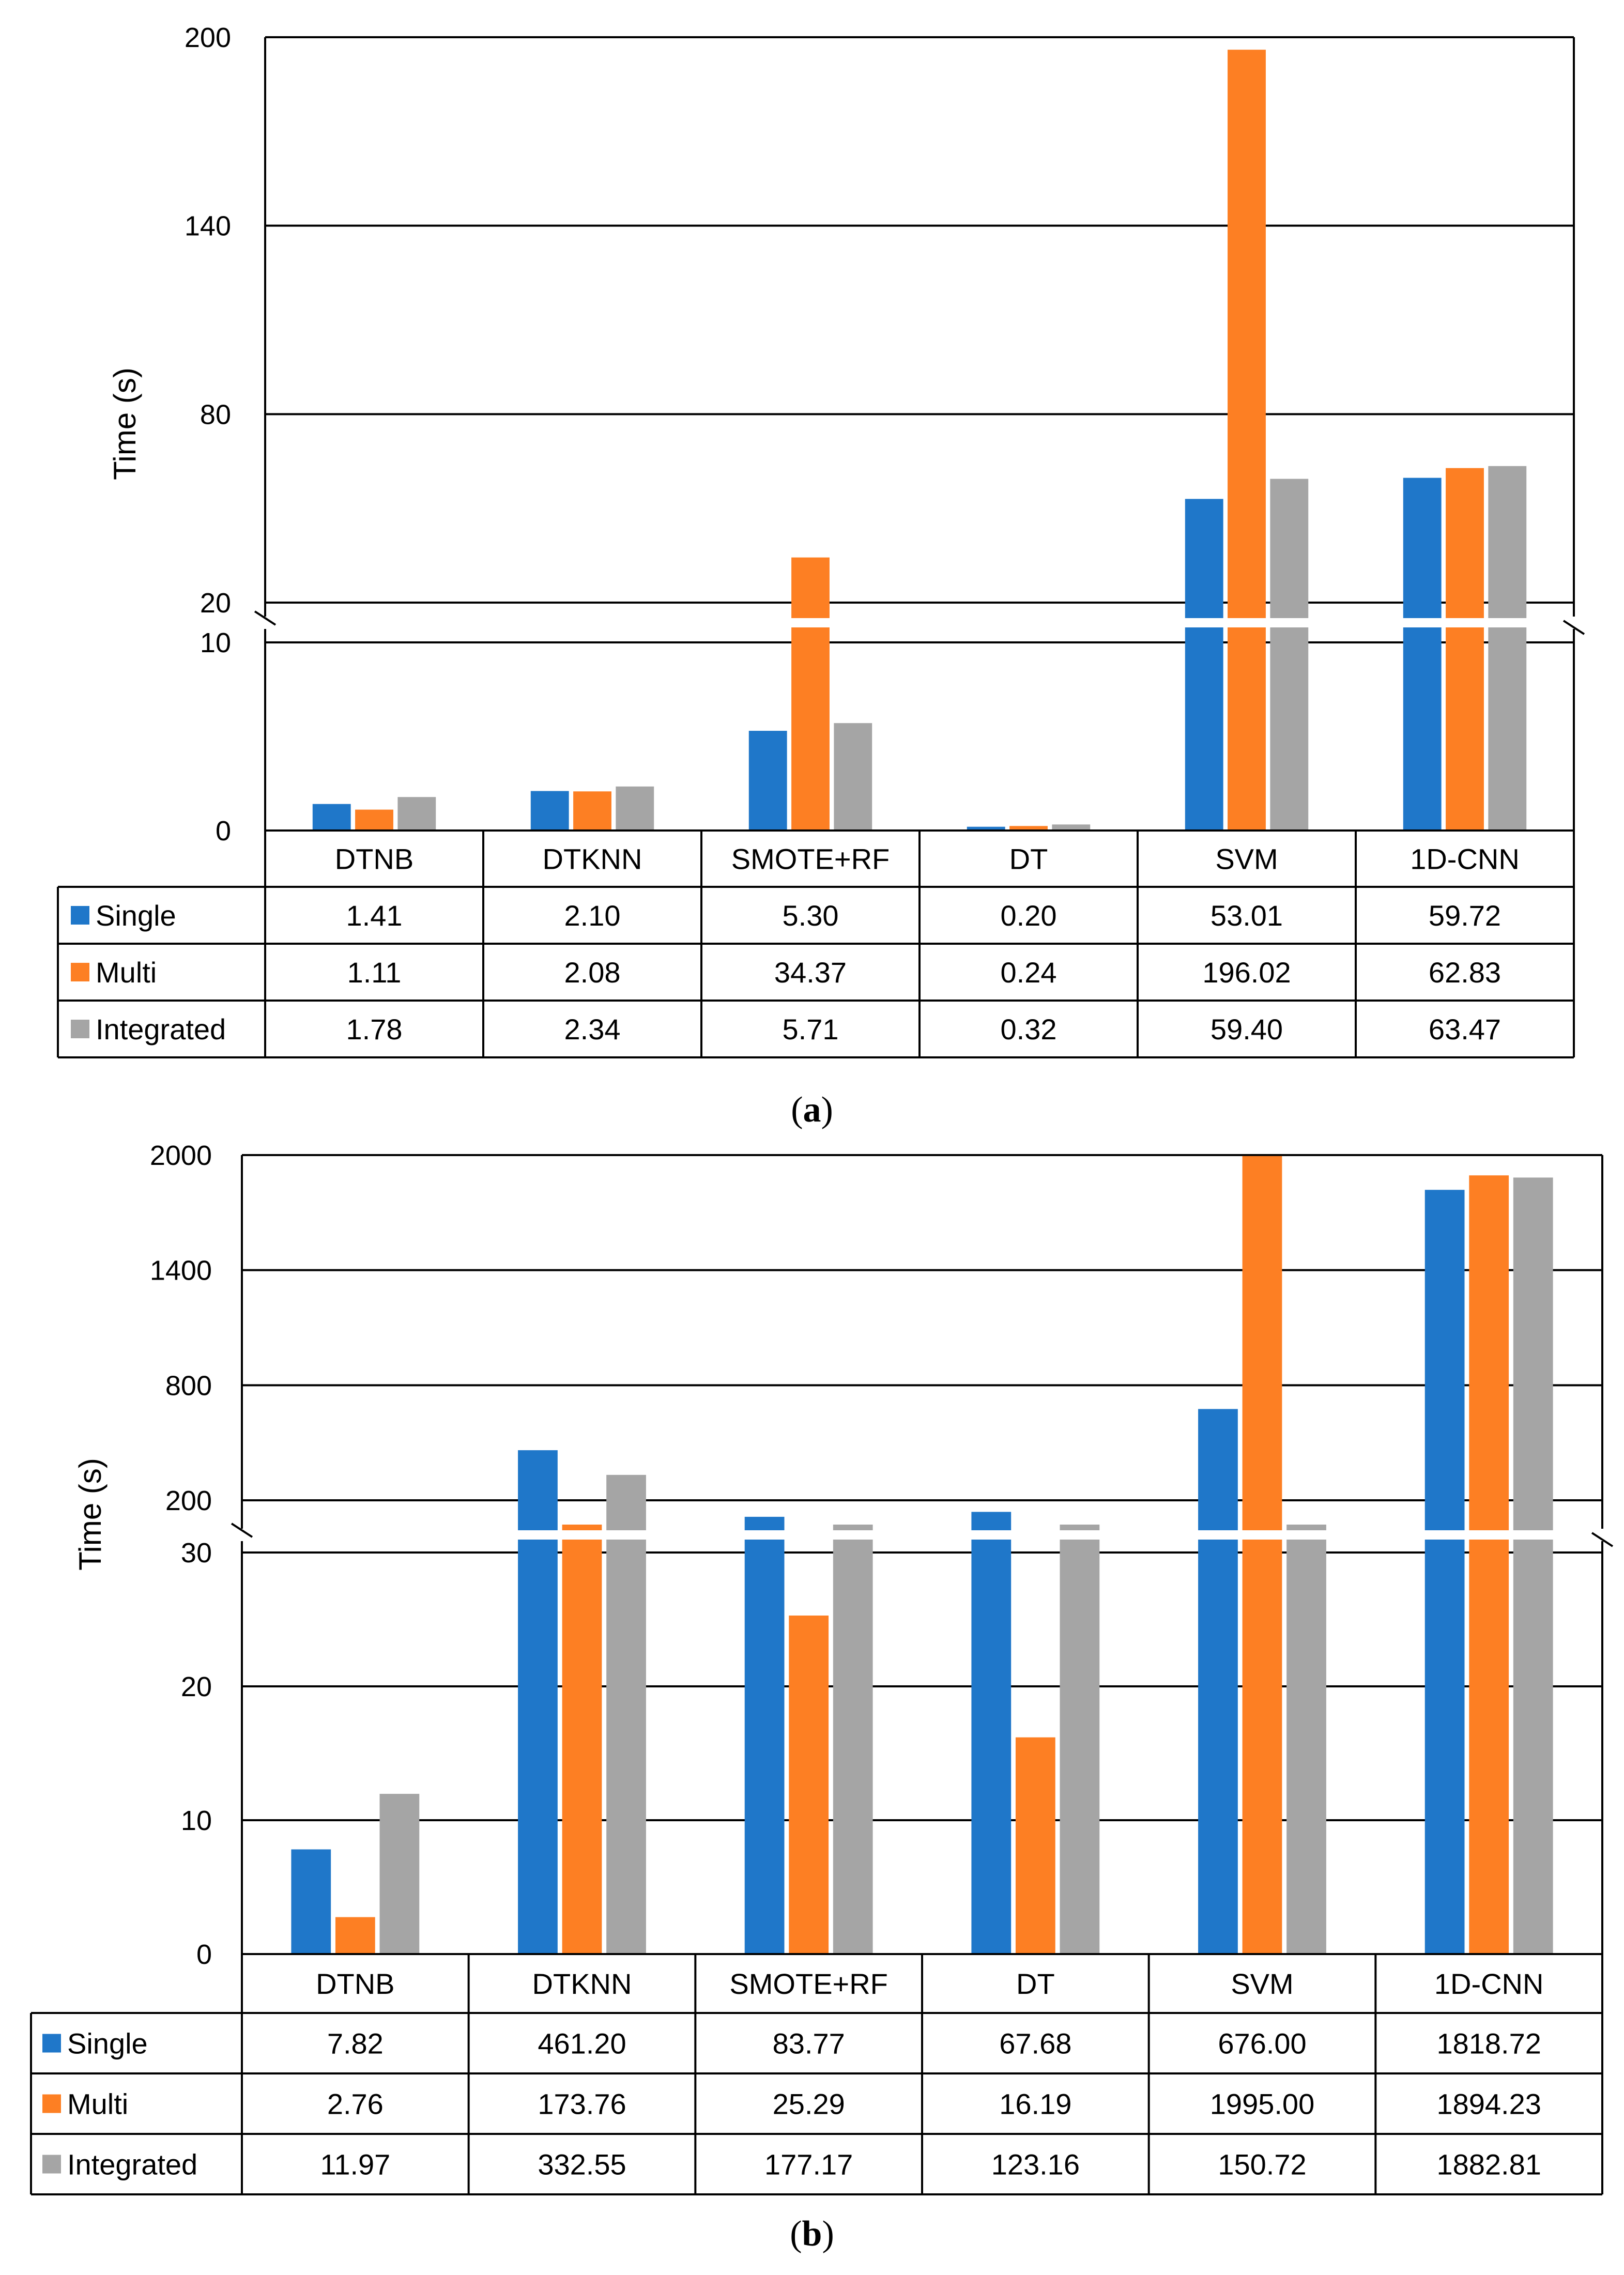  Describe the element at coordinates (90, 1514) in the screenshot. I see `y-axis-label: Time (s)` at that location.